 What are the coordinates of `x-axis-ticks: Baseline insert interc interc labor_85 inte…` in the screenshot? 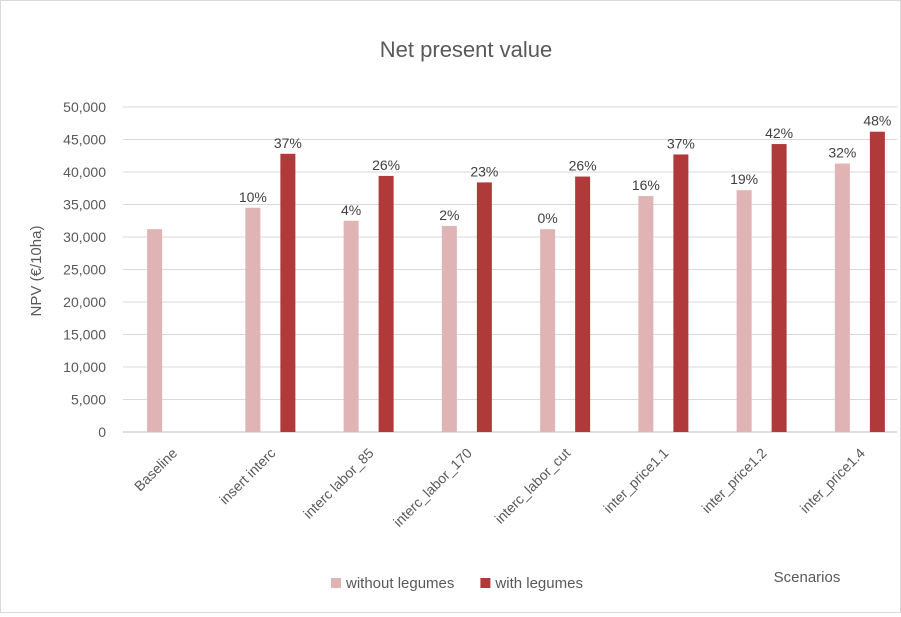 It's located at (499, 487).